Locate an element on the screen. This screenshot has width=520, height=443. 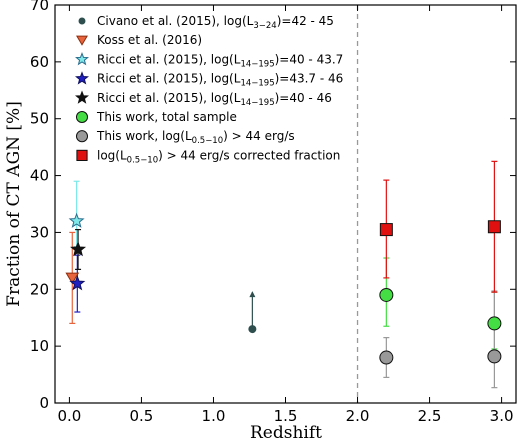
y-tick-label: 0 is located at coordinates (44, 403).